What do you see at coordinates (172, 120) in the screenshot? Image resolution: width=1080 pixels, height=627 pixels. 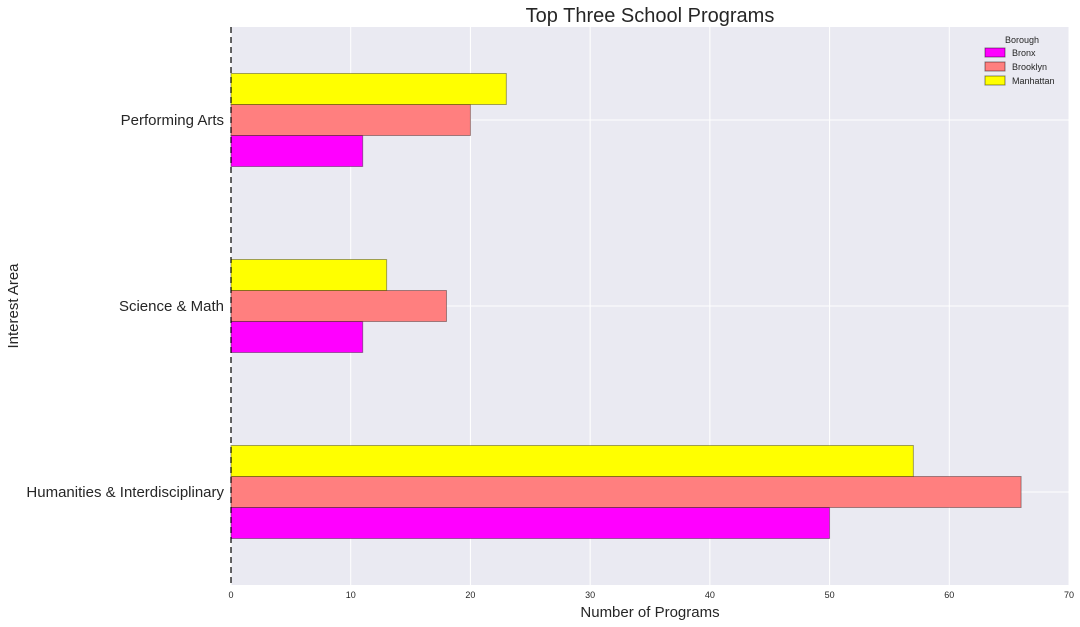 I see `y-category-label: Performing Arts` at bounding box center [172, 120].